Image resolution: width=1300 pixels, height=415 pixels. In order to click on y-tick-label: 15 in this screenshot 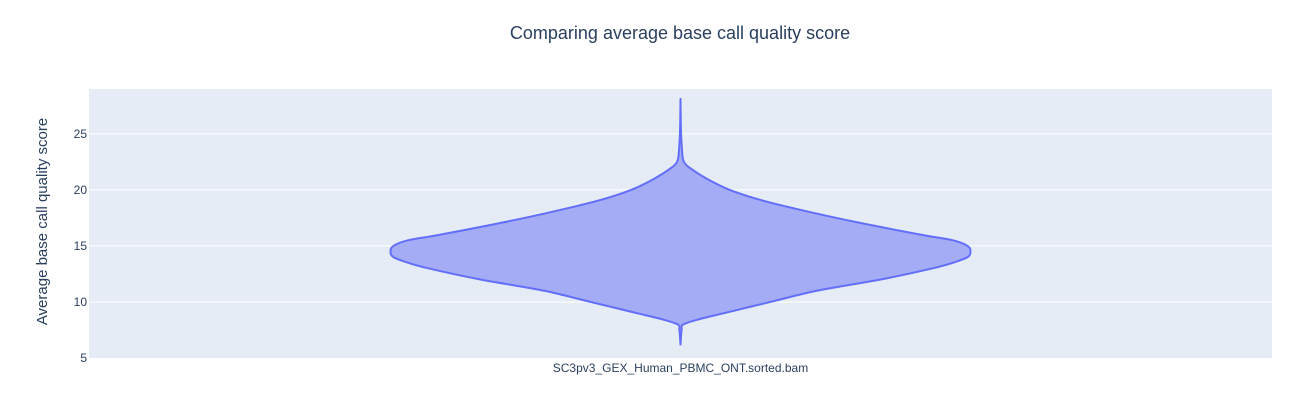, I will do `click(81, 246)`.